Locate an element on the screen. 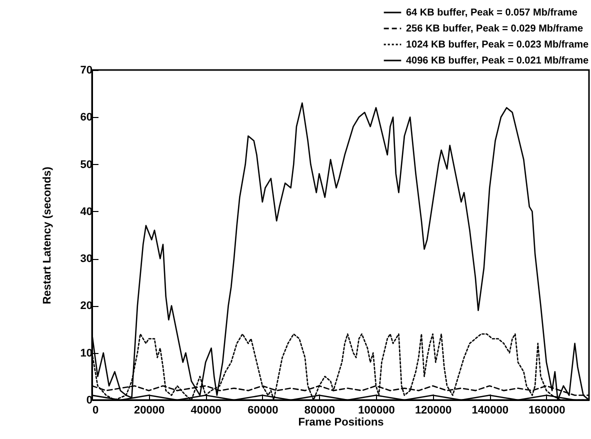  y-axis-title: Restart Latency (seconds) is located at coordinates (47, 235).